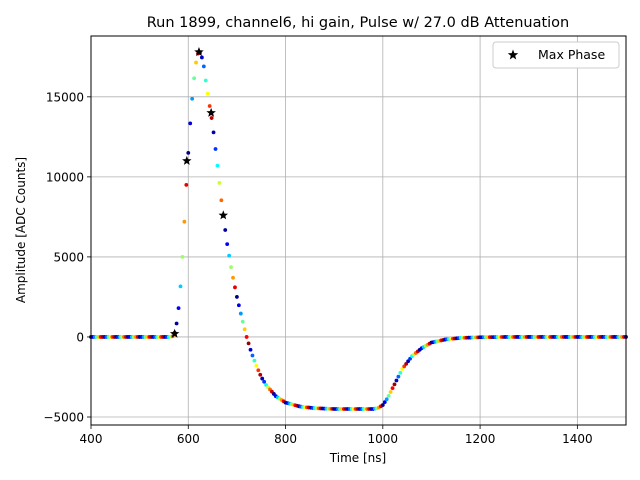  What do you see at coordinates (285, 439) in the screenshot?
I see `x-tick-label: 800` at bounding box center [285, 439].